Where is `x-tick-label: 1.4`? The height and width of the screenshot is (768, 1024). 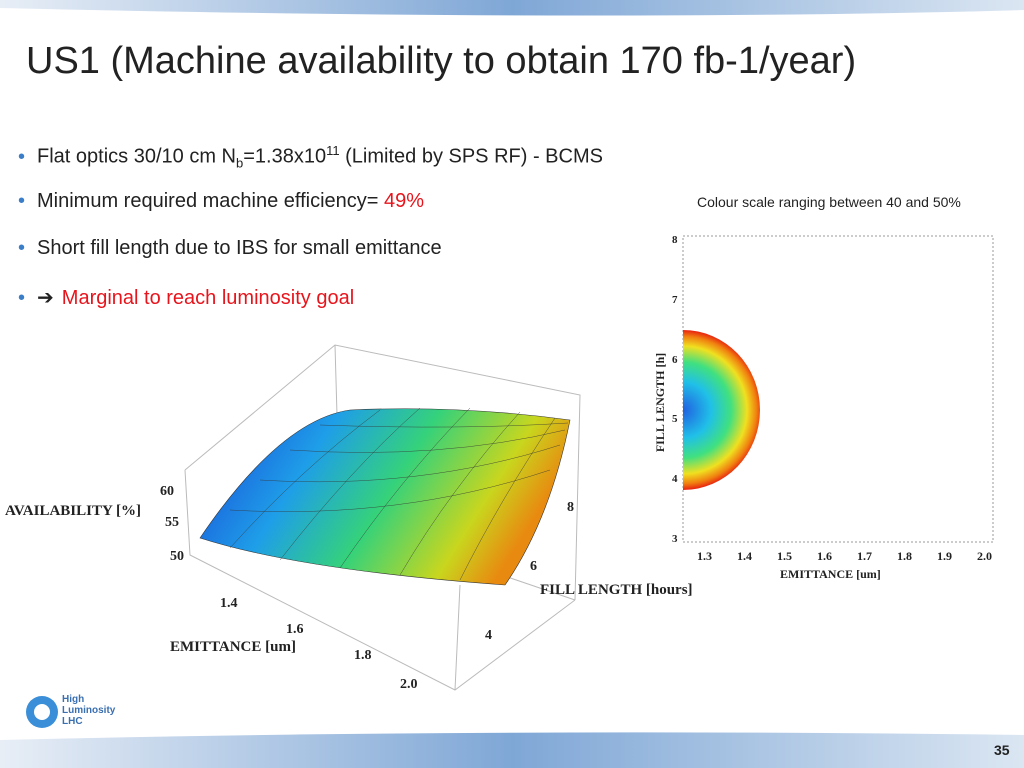
x-tick-label: 1.4 is located at coordinates (229, 603).